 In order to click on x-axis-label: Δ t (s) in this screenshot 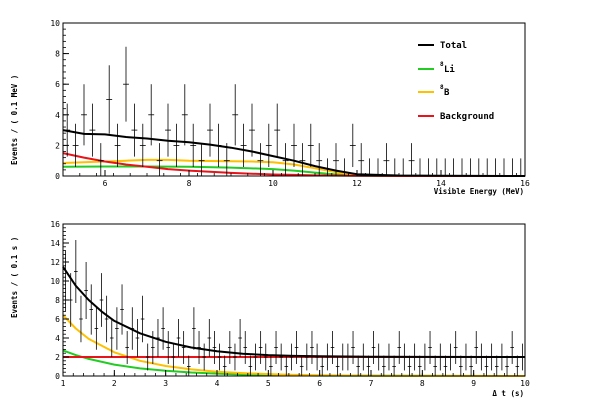, I will do `click(508, 393)`.